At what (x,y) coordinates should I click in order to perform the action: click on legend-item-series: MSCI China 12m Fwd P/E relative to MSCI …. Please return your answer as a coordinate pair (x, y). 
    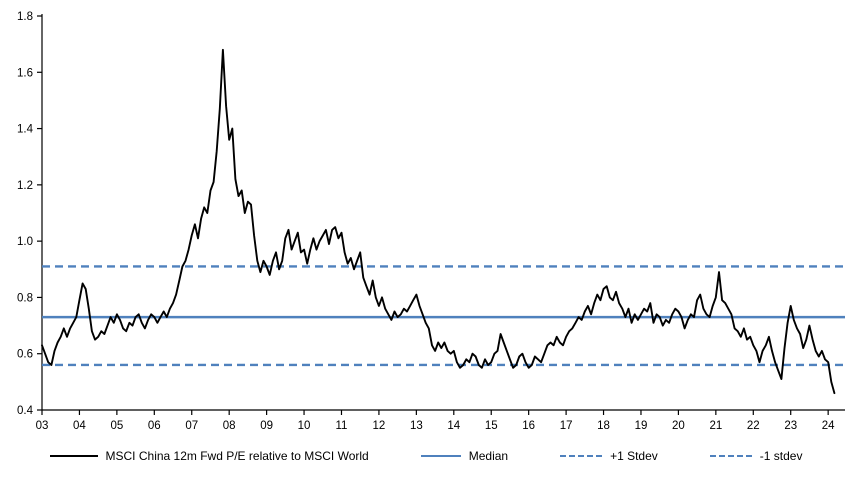
    Looking at the image, I should click on (209, 456).